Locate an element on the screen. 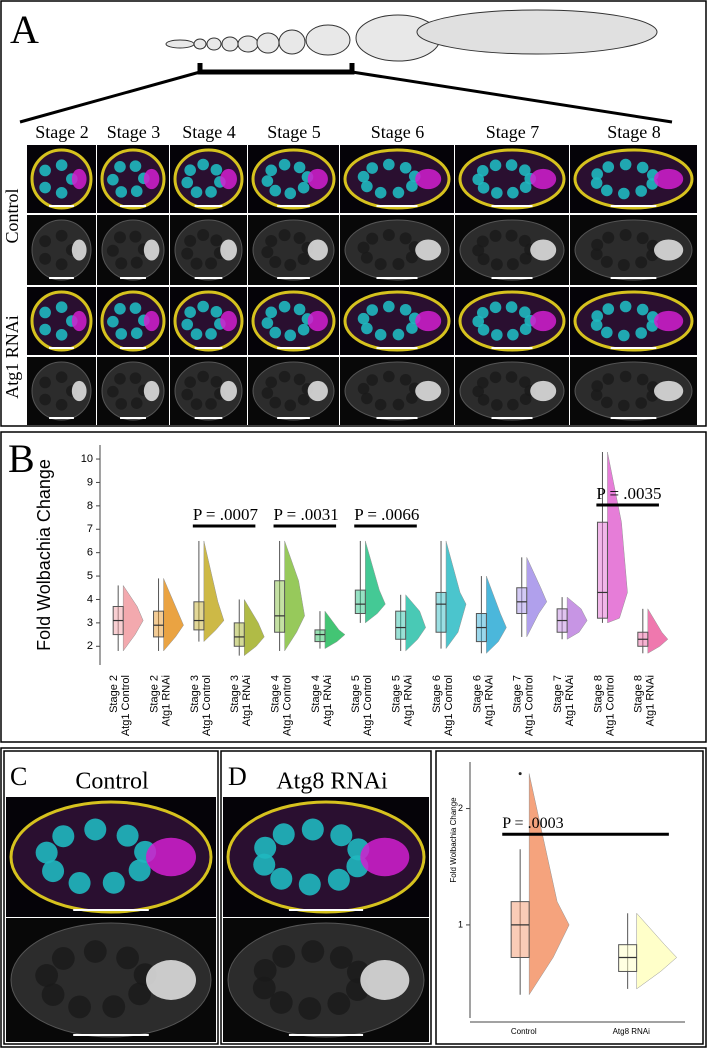  x-tick-label: Stage 7 is located at coordinates (518, 694).